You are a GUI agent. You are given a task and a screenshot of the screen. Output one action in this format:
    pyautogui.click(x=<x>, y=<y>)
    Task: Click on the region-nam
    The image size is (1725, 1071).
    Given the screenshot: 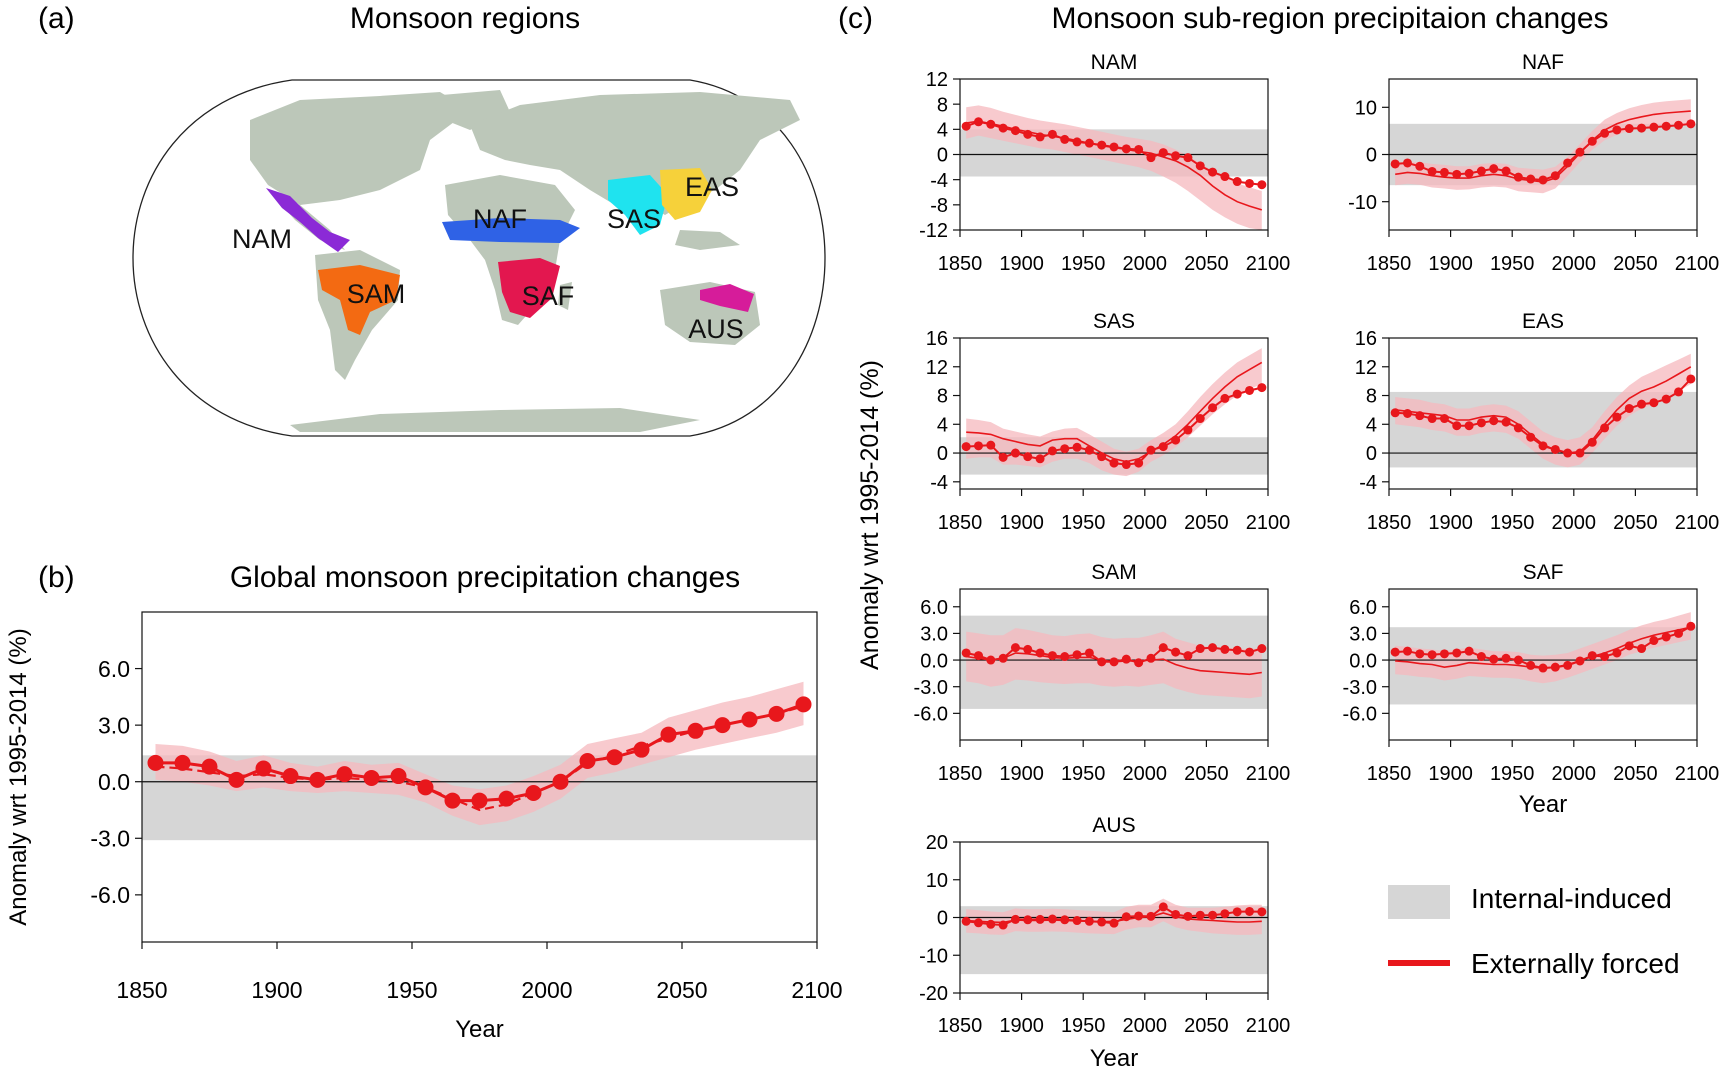 What is the action you would take?
    pyautogui.click(x=308, y=220)
    